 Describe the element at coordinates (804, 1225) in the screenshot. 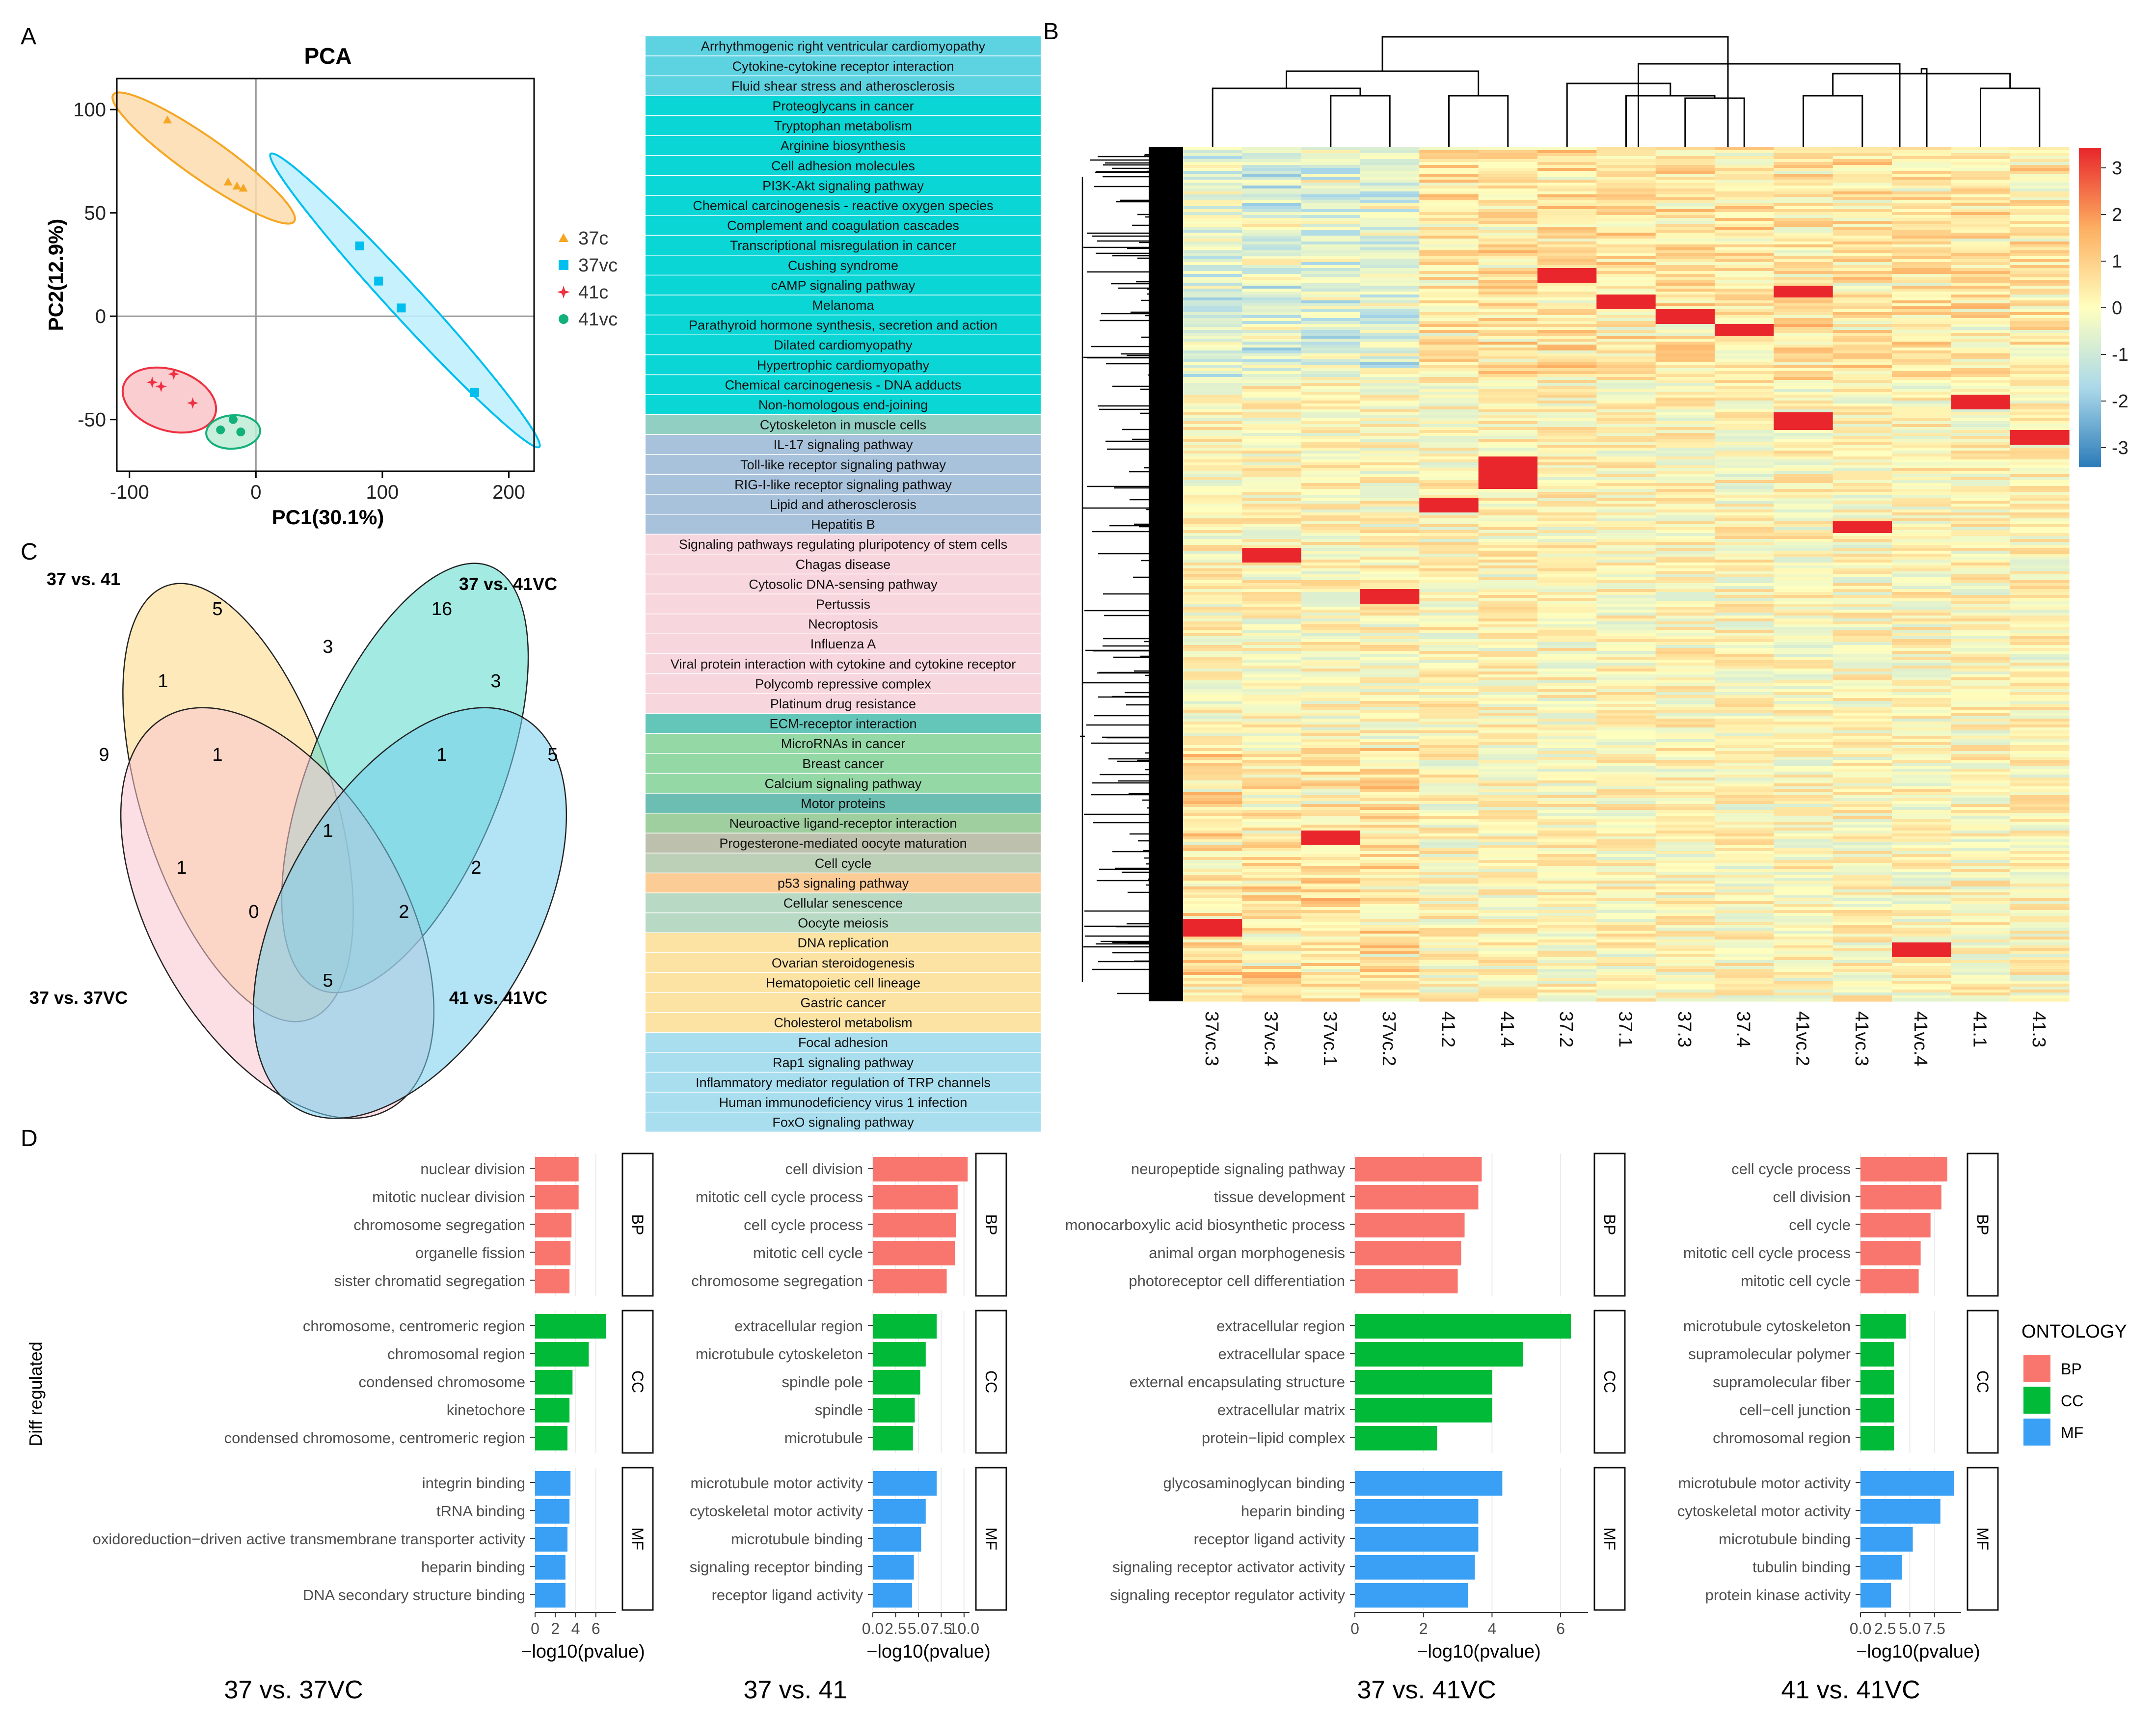

I see `go-term-label: cell cycle process` at that location.